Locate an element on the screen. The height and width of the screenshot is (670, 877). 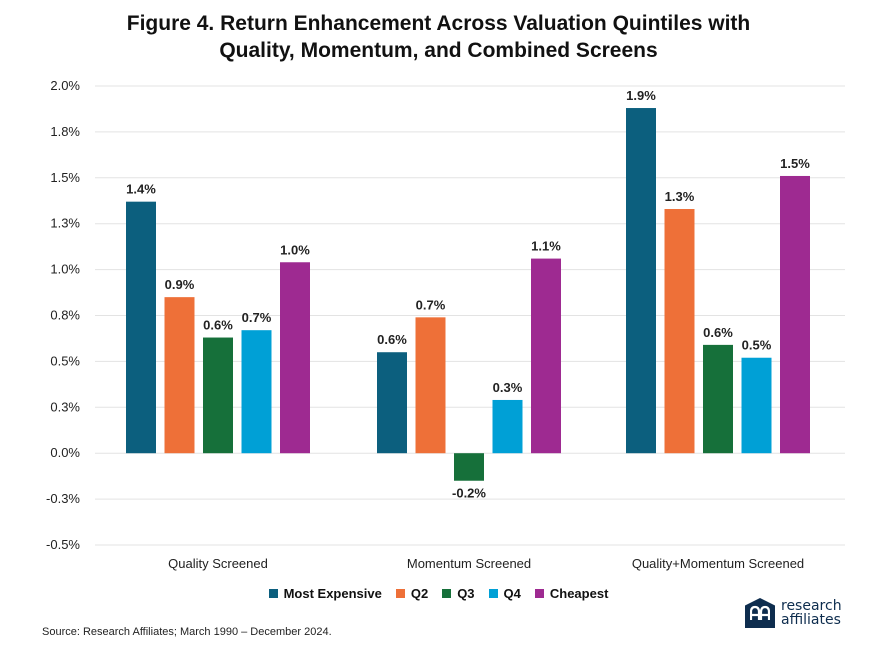
legend-item: Q3 is located at coordinates (458, 593).